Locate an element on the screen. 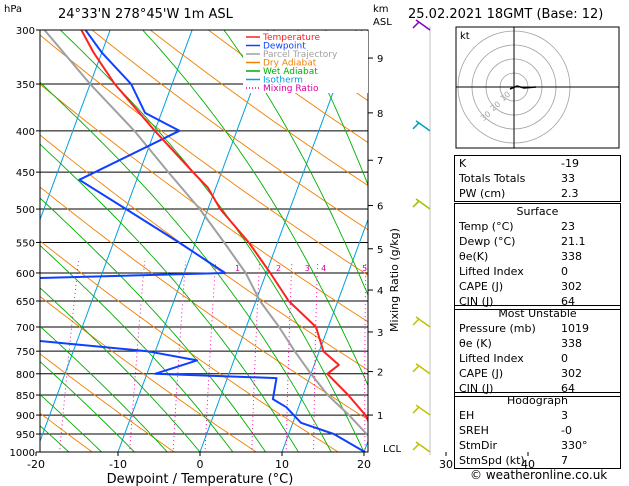 Image resolution: width=629 pixels, height=486 pixels. legend-label: Temperature is located at coordinates (291, 38).